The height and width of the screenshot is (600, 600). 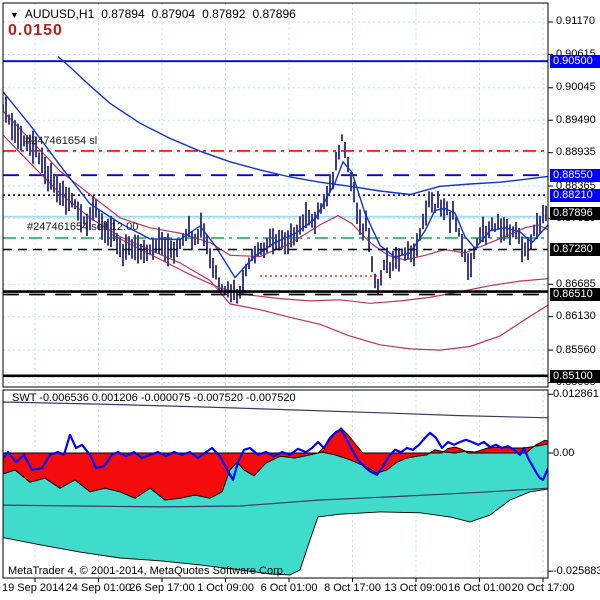 What do you see at coordinates (575, 175) in the screenshot?
I see `price-level-badge: 0.88550` at bounding box center [575, 175].